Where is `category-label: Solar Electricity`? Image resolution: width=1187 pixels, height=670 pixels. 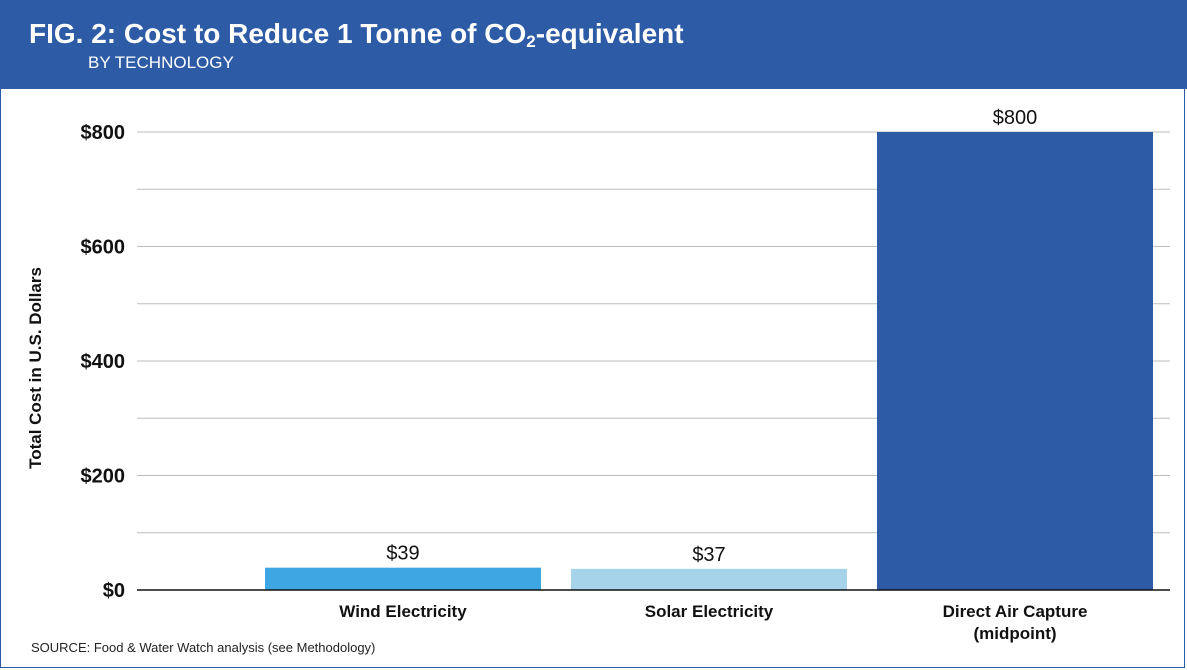 category-label: Solar Electricity is located at coordinates (709, 611).